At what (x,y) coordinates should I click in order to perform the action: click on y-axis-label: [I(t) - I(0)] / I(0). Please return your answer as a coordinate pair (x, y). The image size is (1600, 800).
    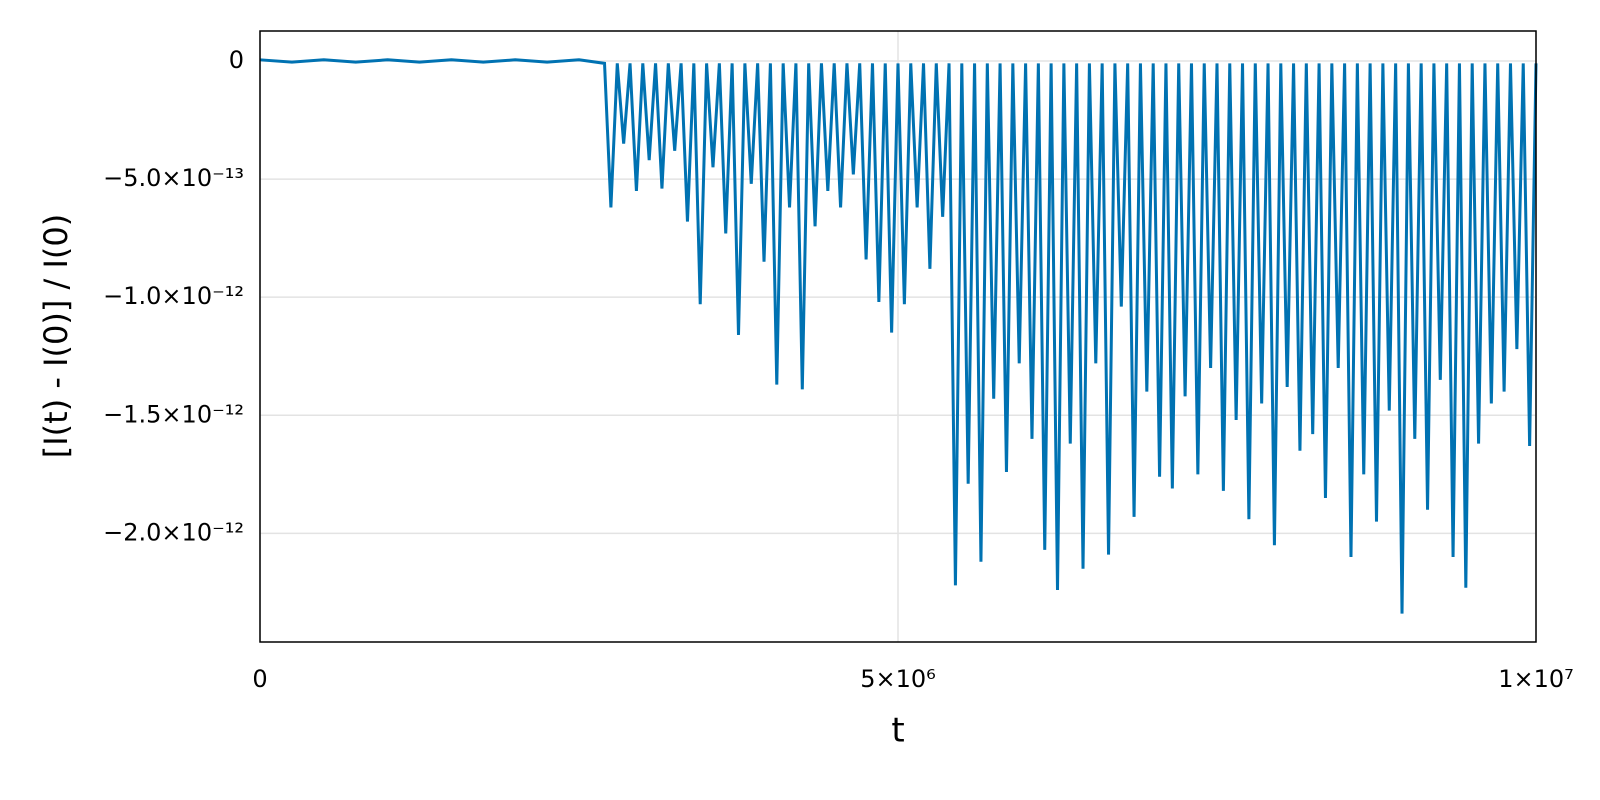
    Looking at the image, I should click on (56, 336).